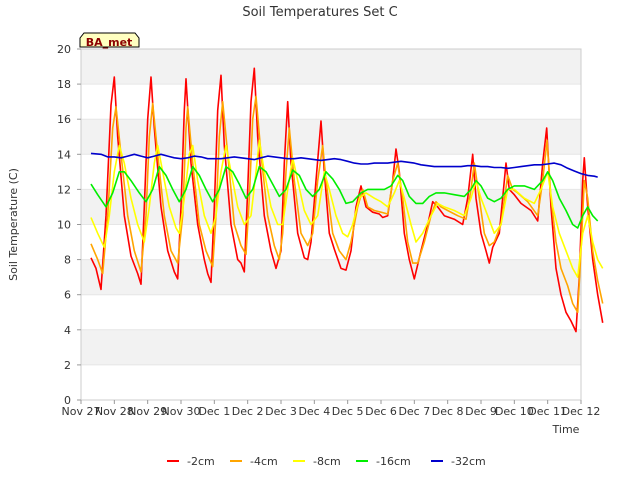  What do you see at coordinates (64, 49) in the screenshot?
I see `y-tick-label: 20` at bounding box center [64, 49].